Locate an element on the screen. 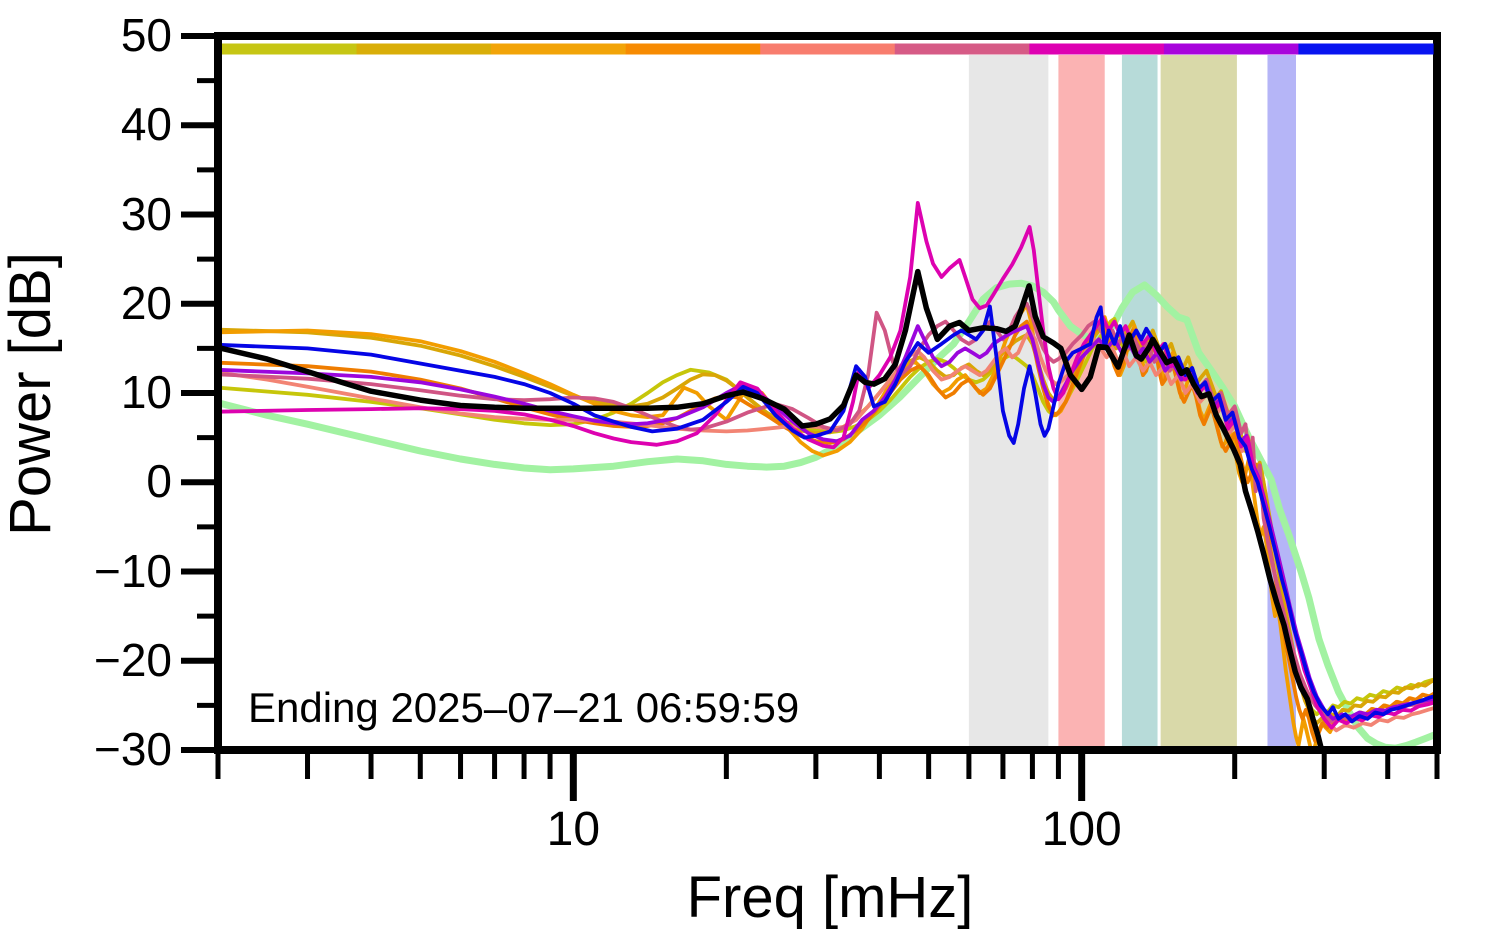  y-tick-label: 30 is located at coordinates (146, 213).